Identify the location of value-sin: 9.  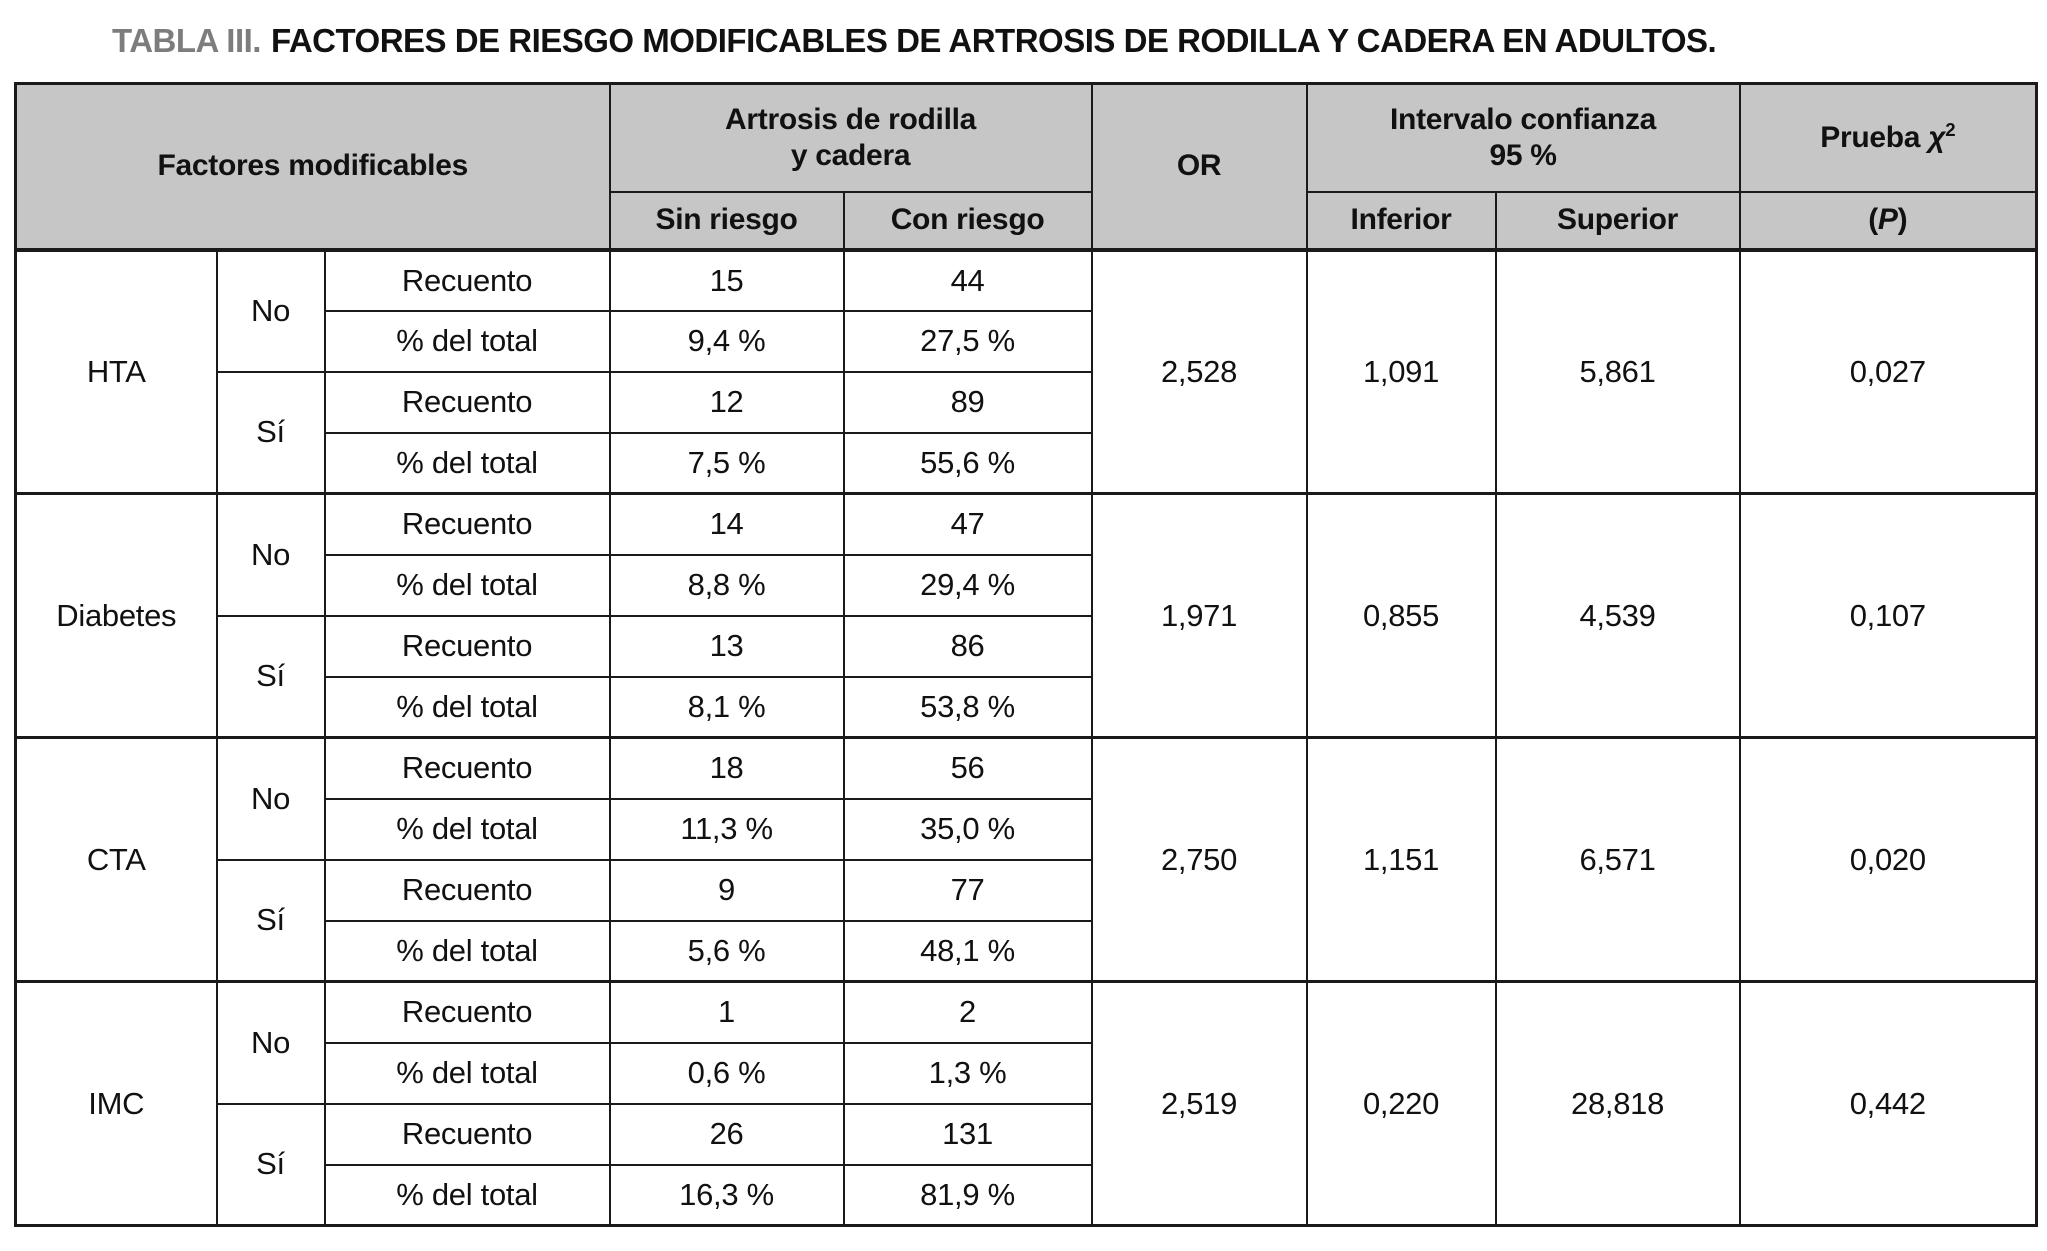
(726, 890).